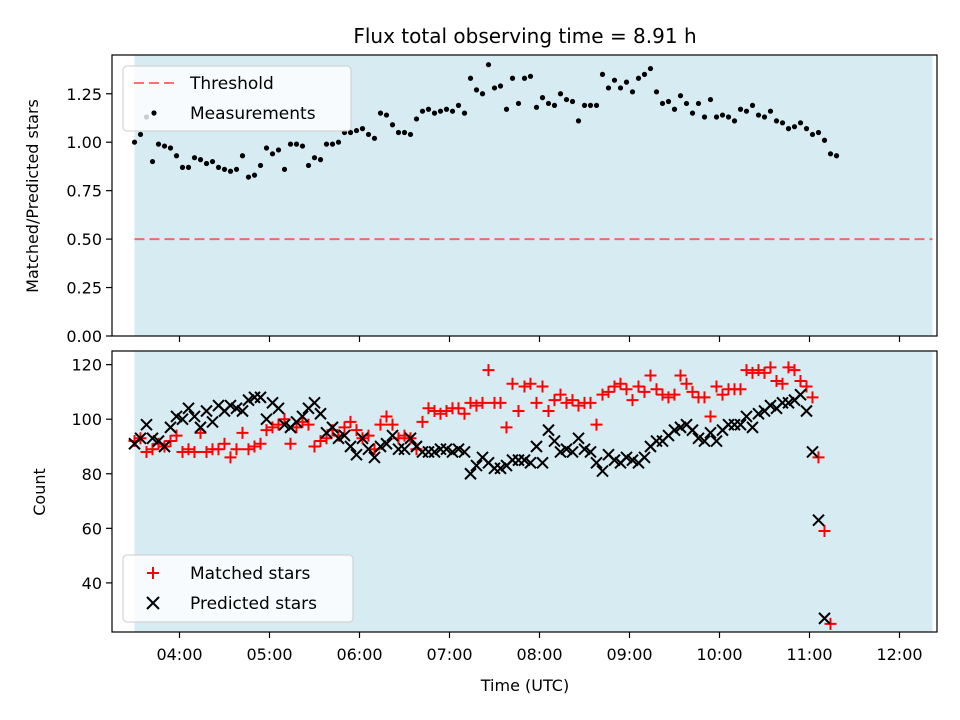  Describe the element at coordinates (359, 654) in the screenshot. I see `count-xtick-label: 06:00` at that location.